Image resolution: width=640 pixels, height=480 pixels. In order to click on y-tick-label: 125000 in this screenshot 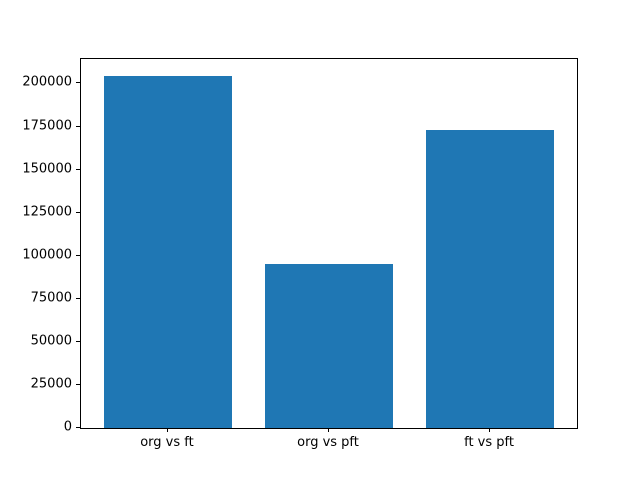, I will do `click(47, 212)`.